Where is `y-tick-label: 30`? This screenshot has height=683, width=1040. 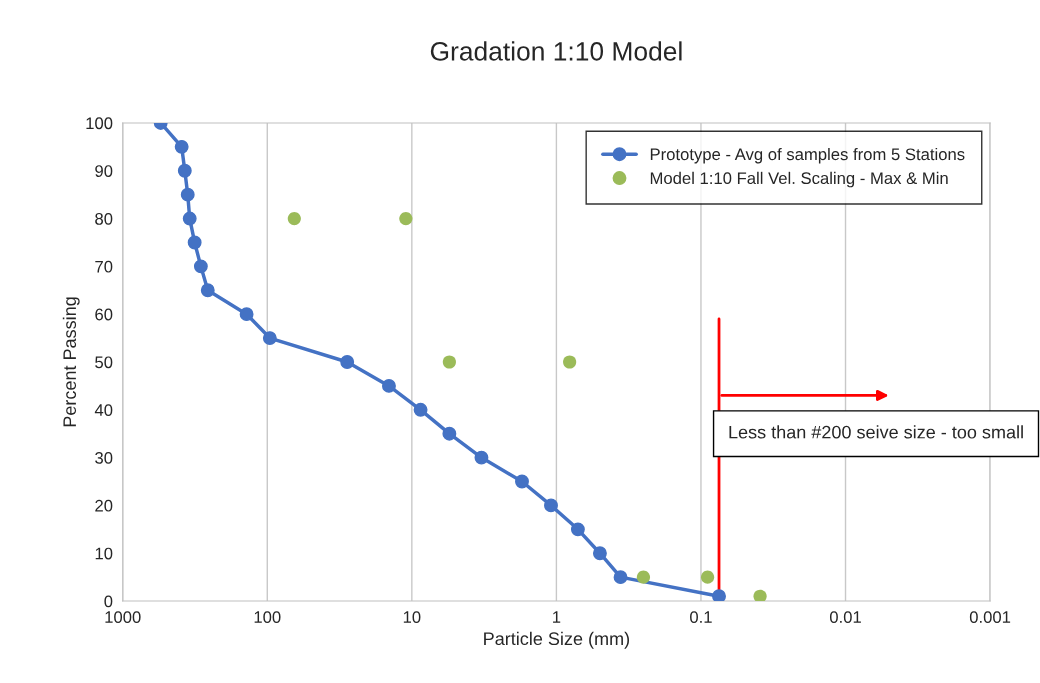
y-tick-label: 30 is located at coordinates (104, 458).